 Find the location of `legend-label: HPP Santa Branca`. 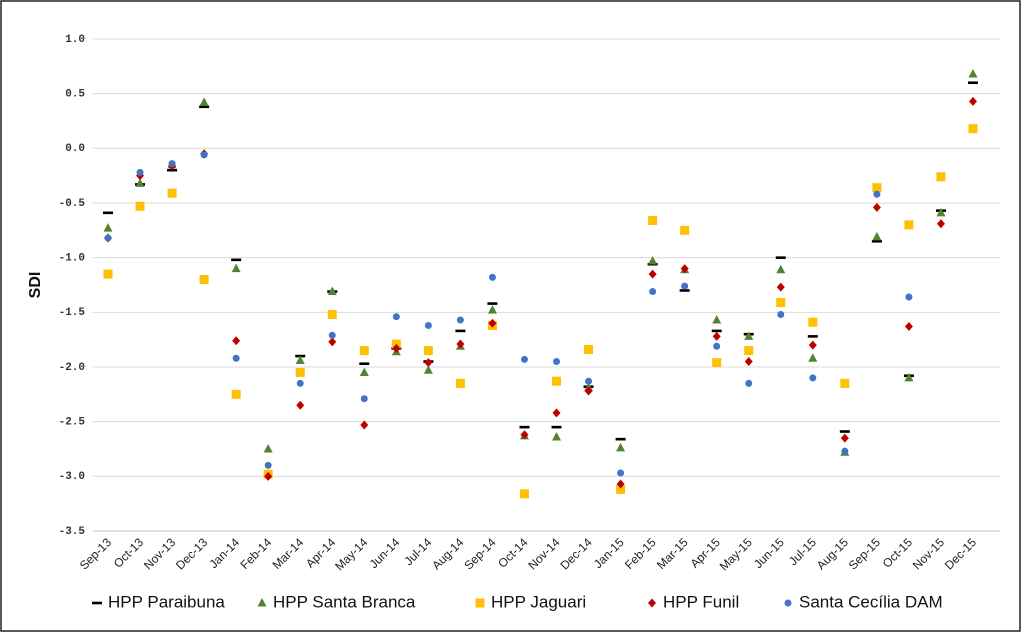

legend-label: HPP Santa Branca is located at coordinates (344, 601).